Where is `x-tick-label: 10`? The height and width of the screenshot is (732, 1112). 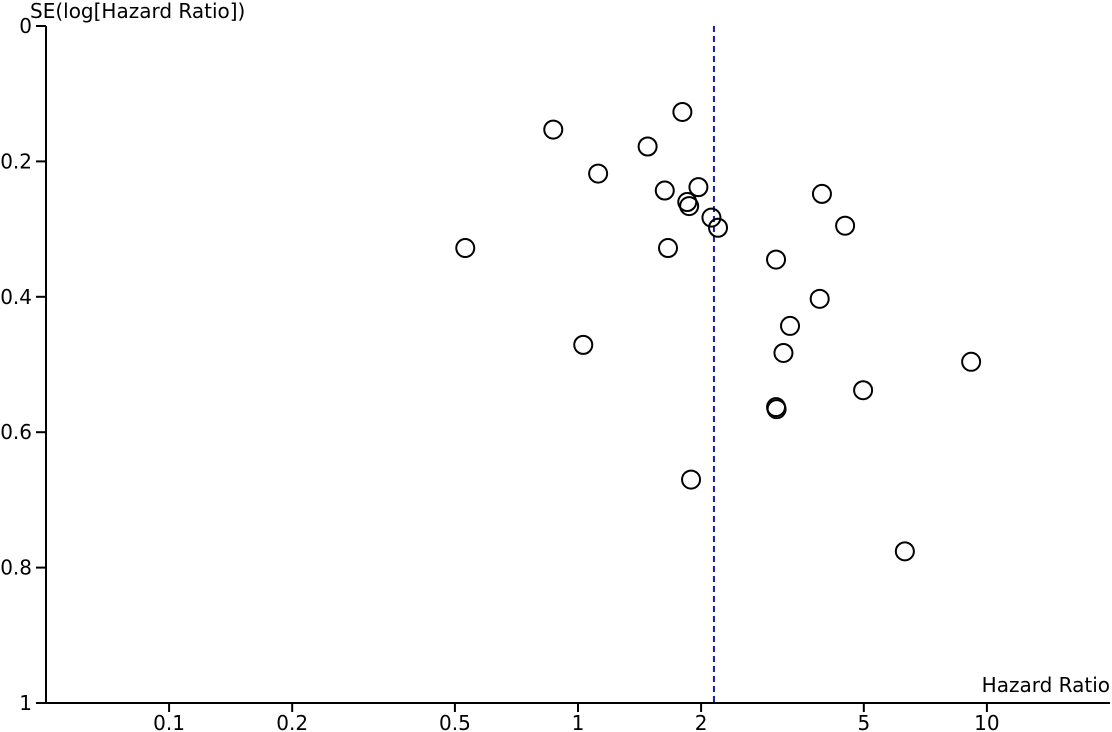 x-tick-label: 10 is located at coordinates (986, 721).